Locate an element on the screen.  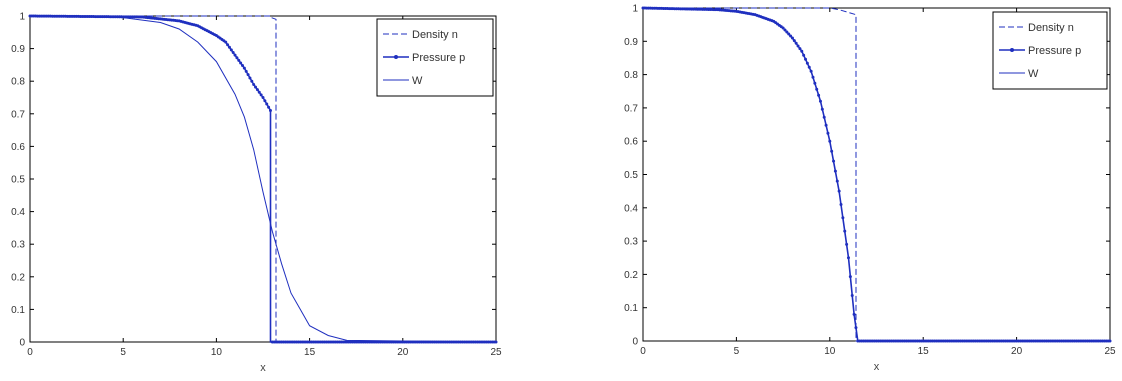
y-tick-label: 0.3 is located at coordinates (631, 242).